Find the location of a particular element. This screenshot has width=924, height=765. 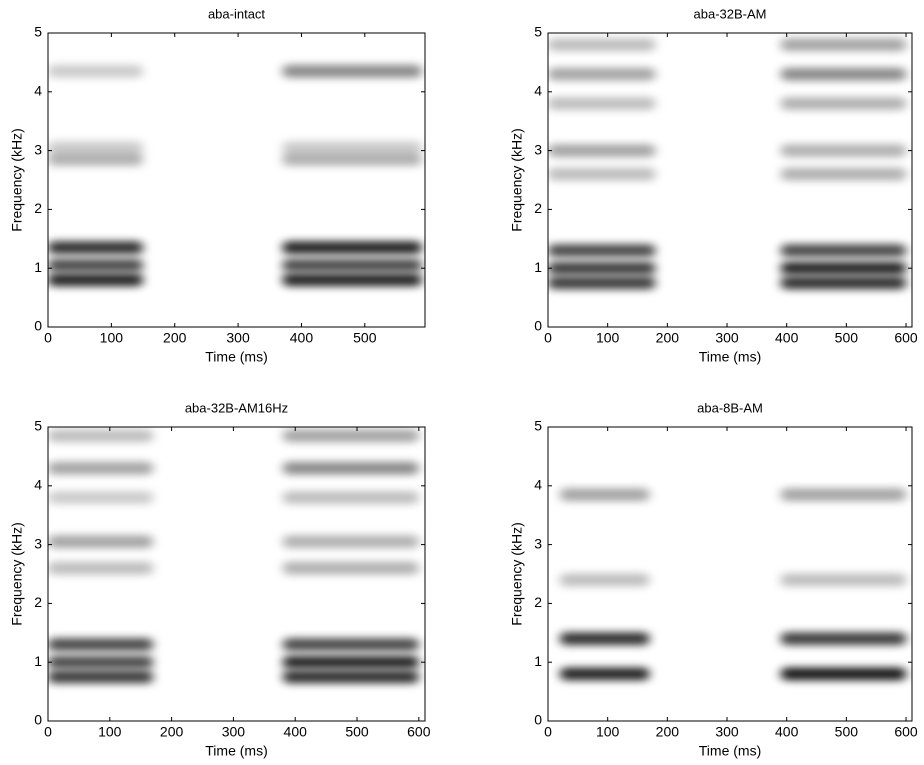

chart-title: aba-intact is located at coordinates (236, 13).